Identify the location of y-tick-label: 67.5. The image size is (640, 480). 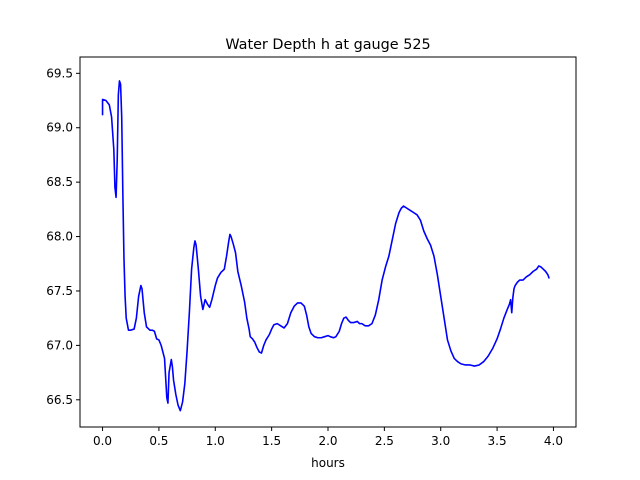
(59, 291).